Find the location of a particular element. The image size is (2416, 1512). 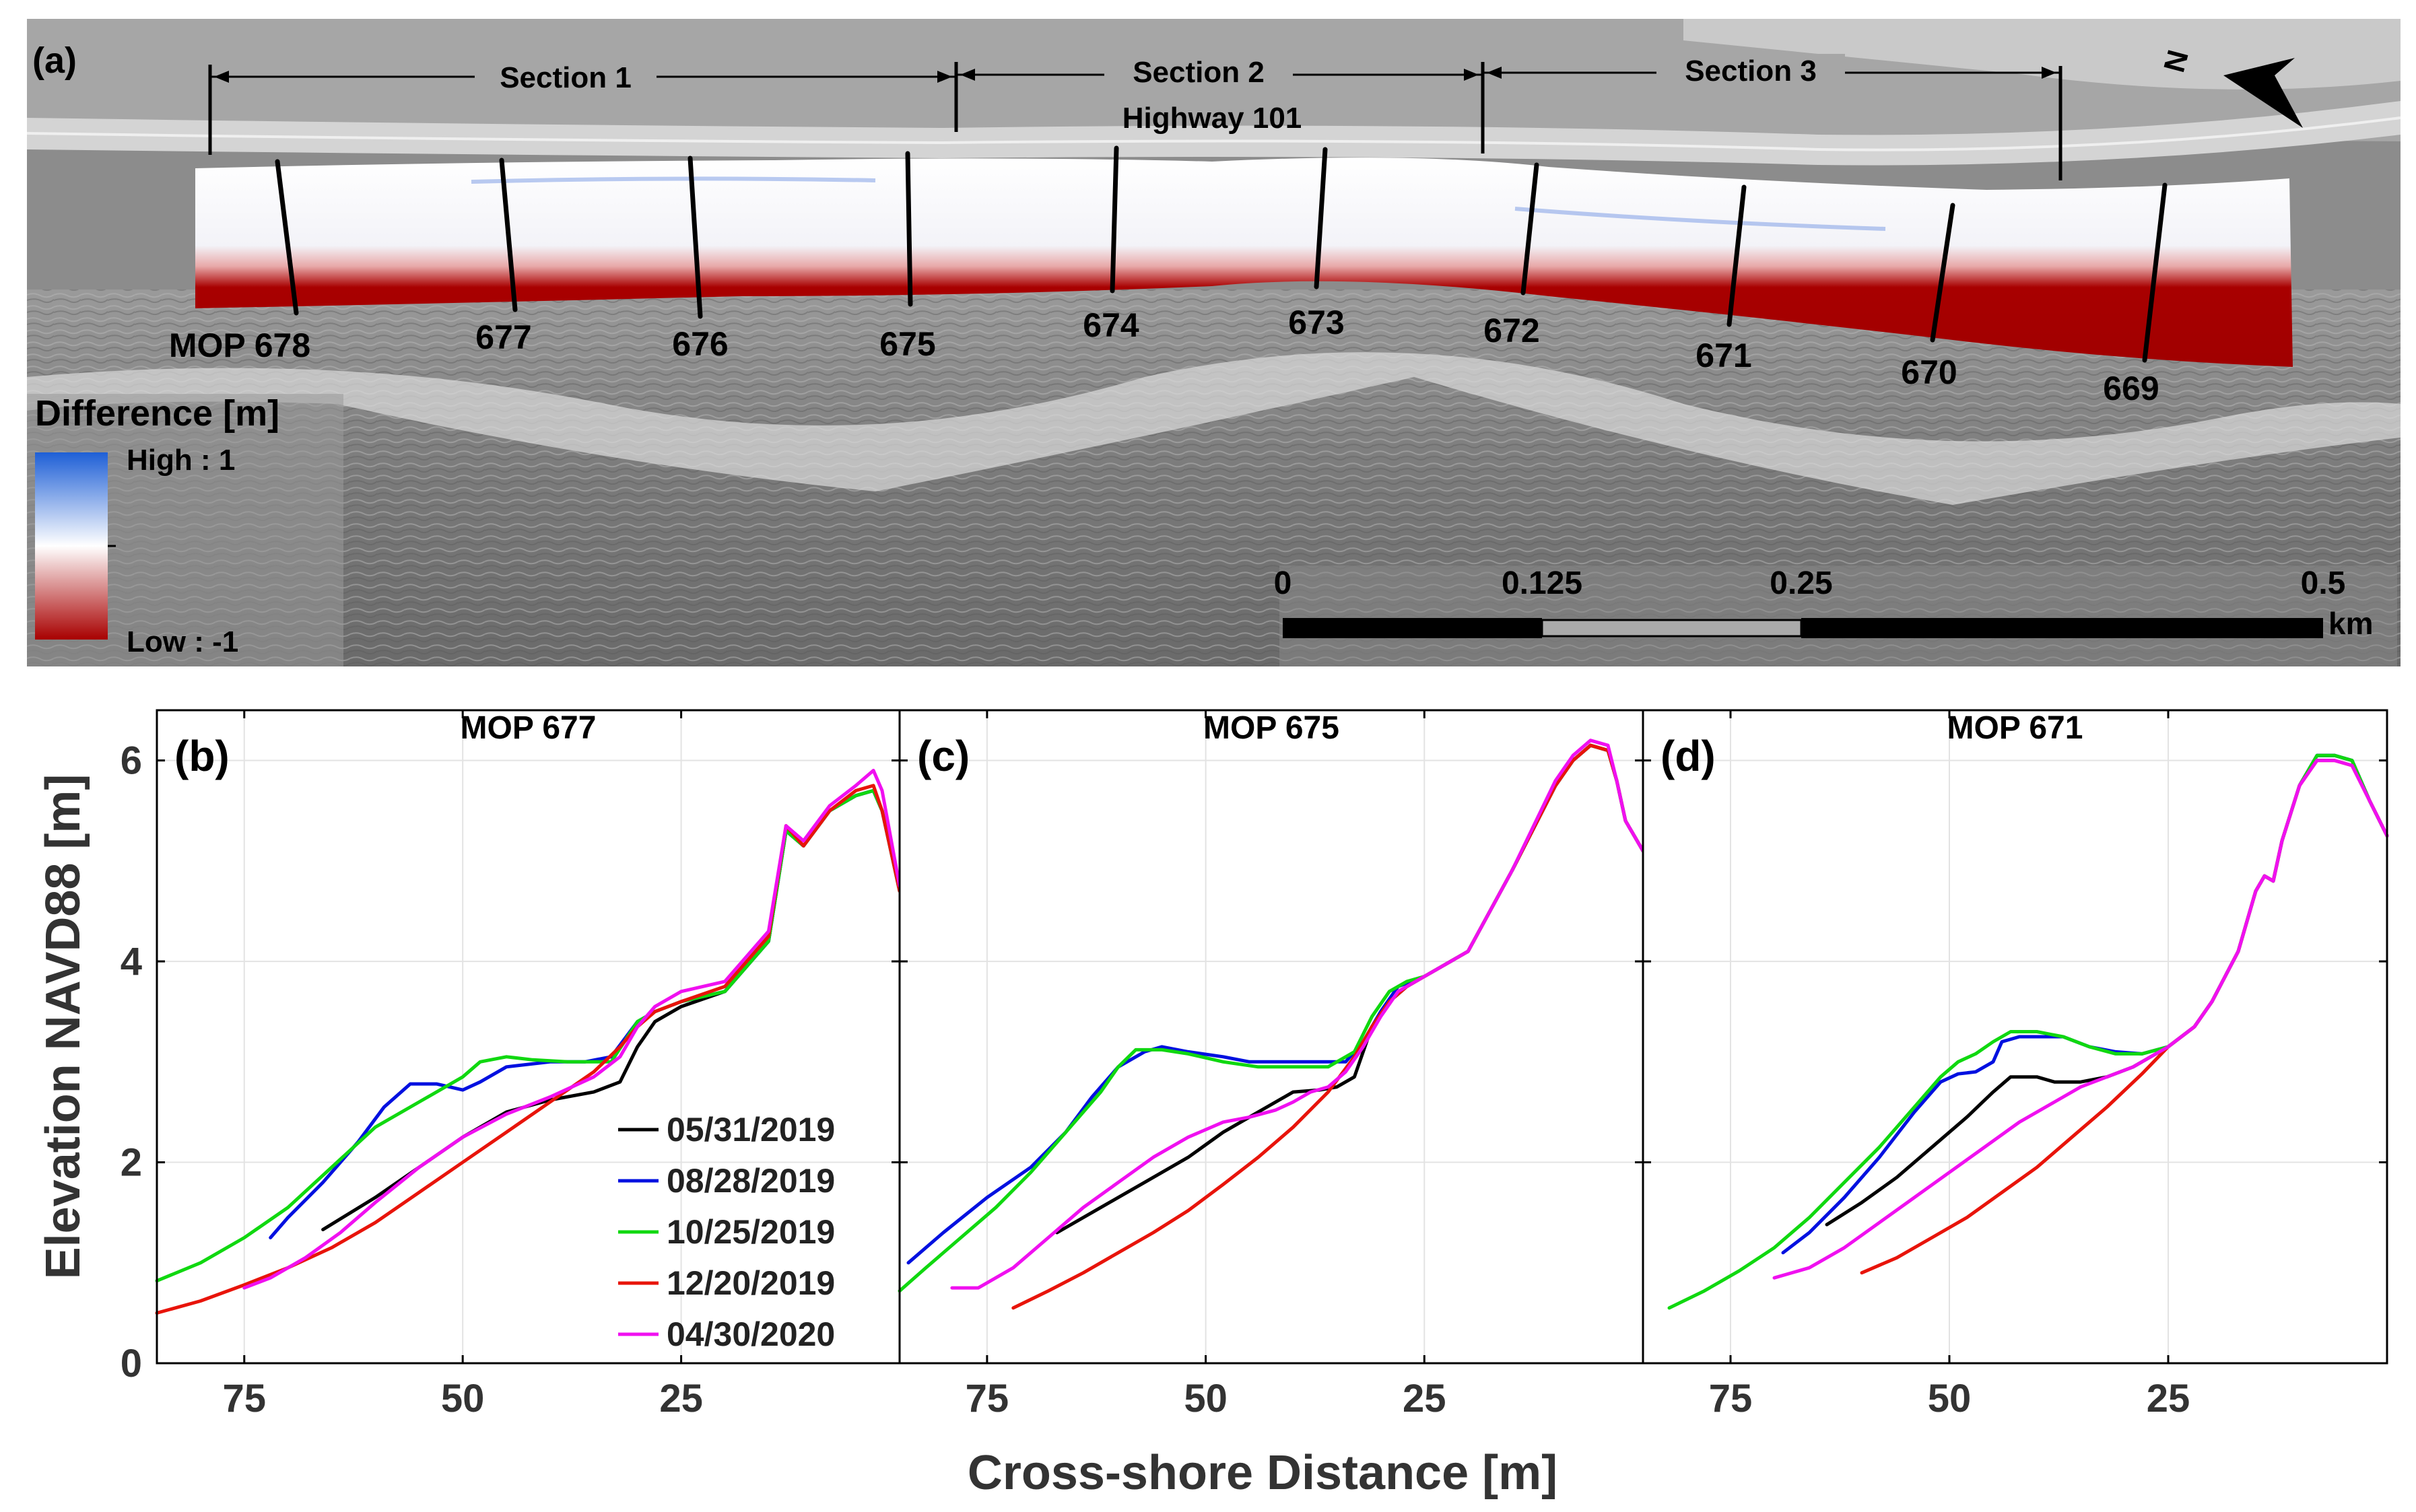

highway-lane is located at coordinates (1213, 133).